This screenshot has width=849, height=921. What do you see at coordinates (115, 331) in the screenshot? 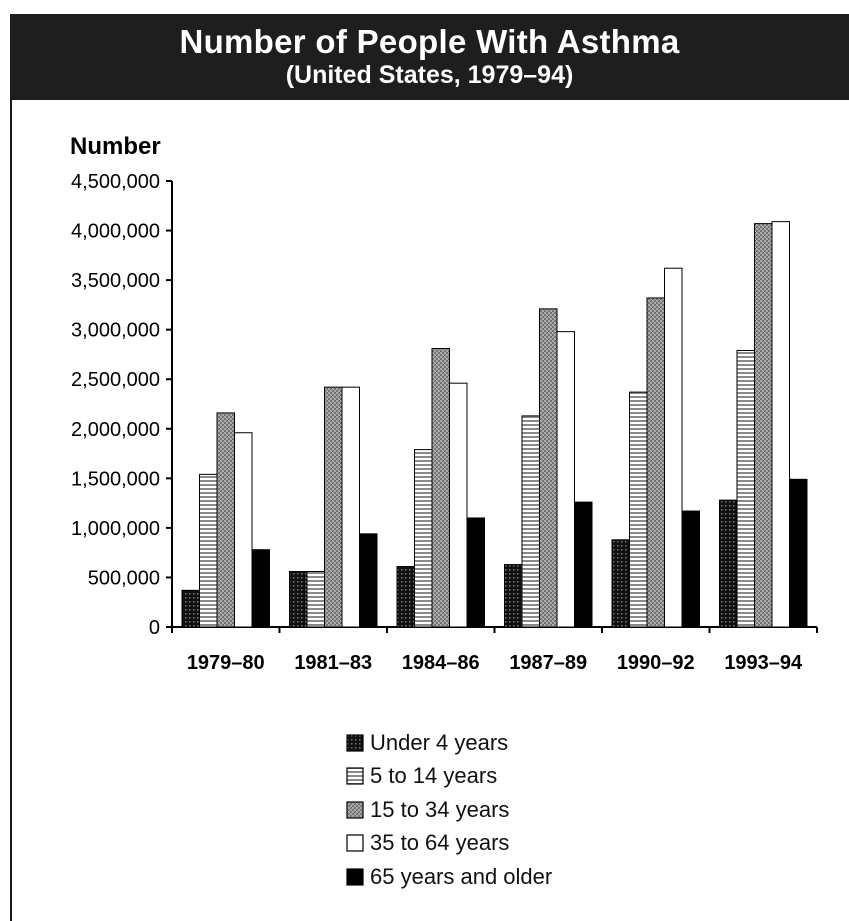
I see `y-tick-label: 3,000,000` at bounding box center [115, 331].